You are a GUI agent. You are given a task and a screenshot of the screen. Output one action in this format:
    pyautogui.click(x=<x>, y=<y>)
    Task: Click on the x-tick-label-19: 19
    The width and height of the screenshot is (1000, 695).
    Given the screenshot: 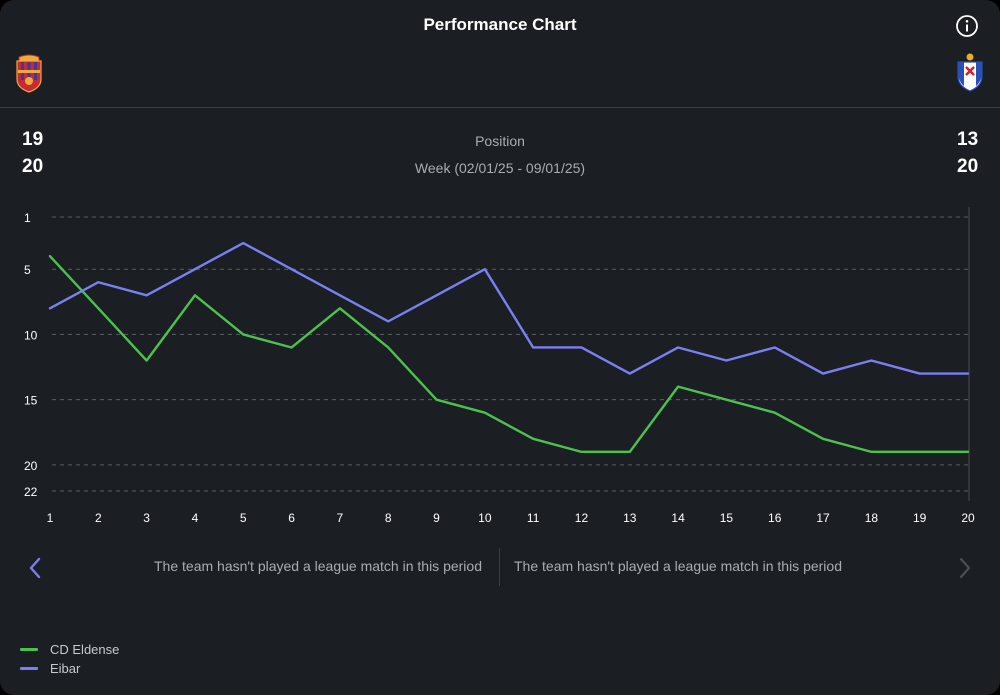 What is the action you would take?
    pyautogui.click(x=920, y=518)
    